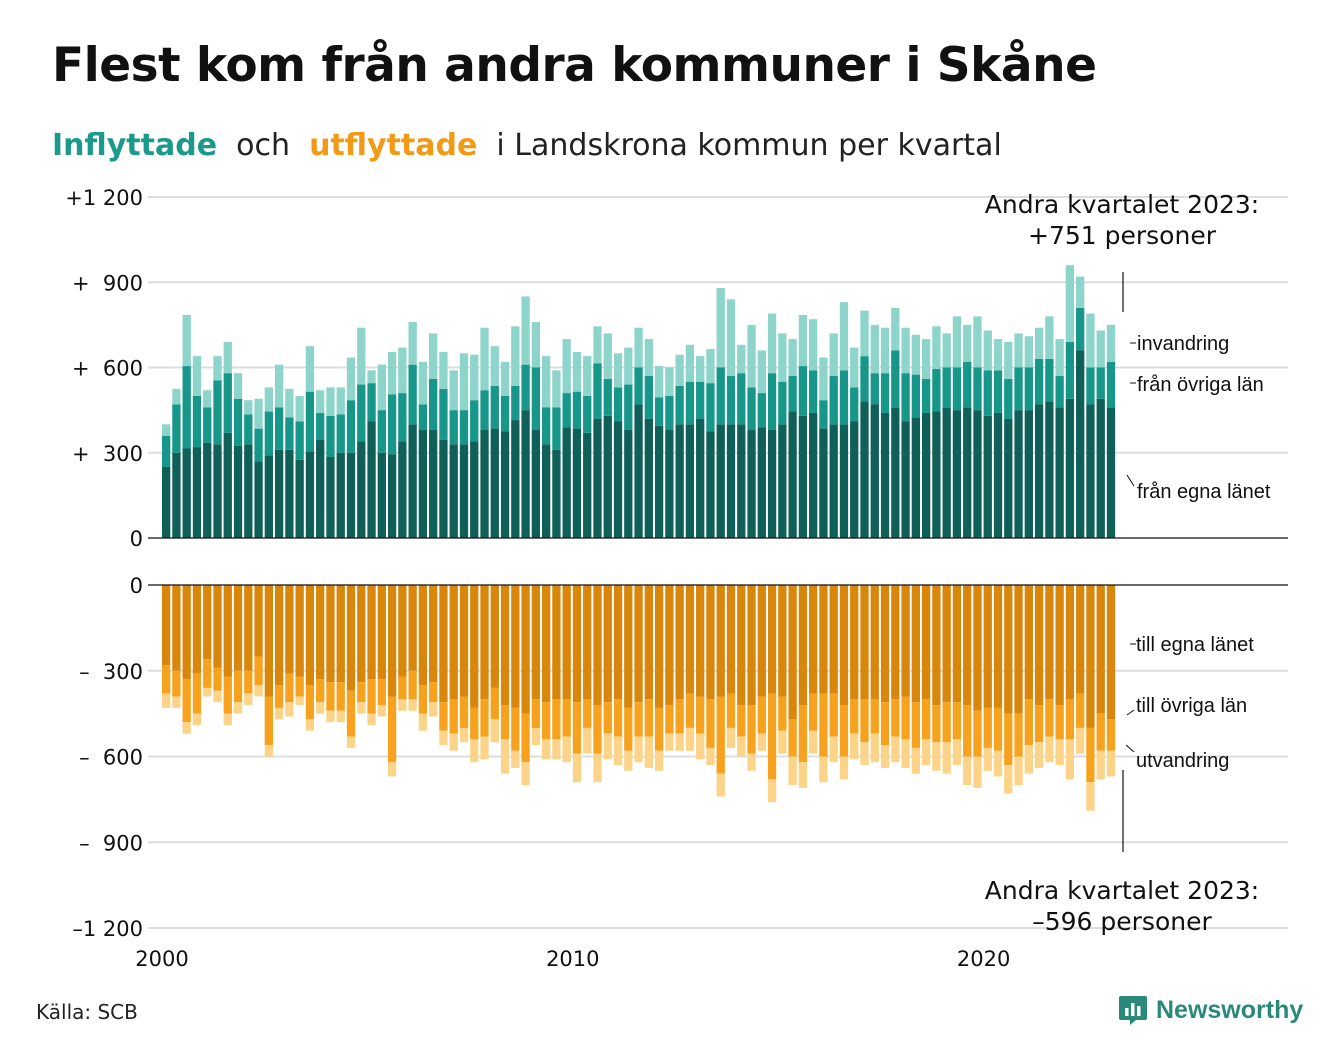  What do you see at coordinates (161, 959) in the screenshot?
I see `x-tick-label: 2000` at bounding box center [161, 959].